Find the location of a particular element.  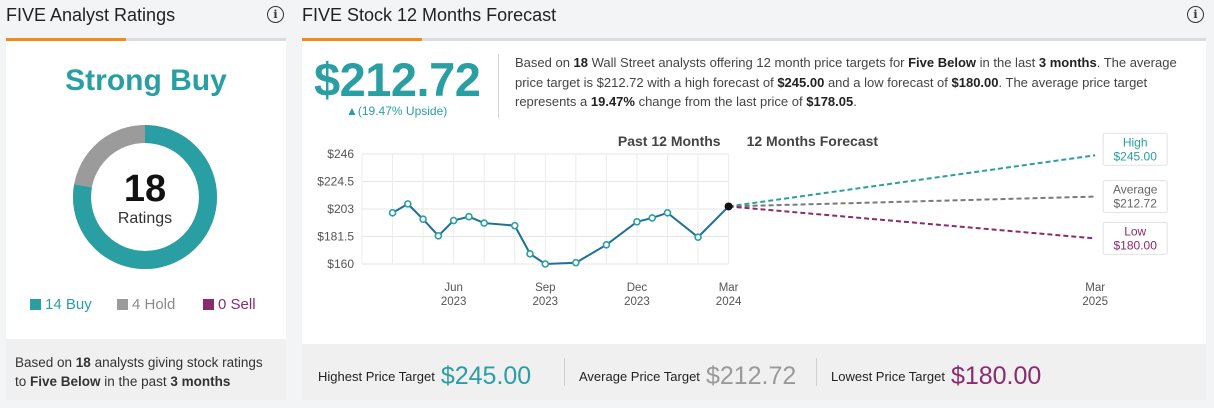

forecast-low-value: $180.00 is located at coordinates (1136, 245).